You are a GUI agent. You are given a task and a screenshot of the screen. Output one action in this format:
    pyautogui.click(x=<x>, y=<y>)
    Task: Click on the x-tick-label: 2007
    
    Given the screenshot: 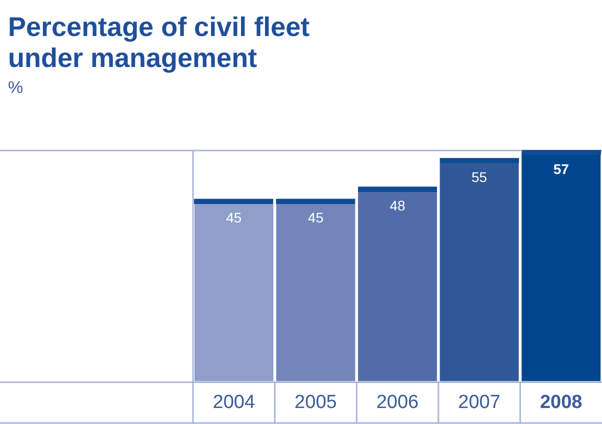 What is the action you would take?
    pyautogui.click(x=479, y=402)
    